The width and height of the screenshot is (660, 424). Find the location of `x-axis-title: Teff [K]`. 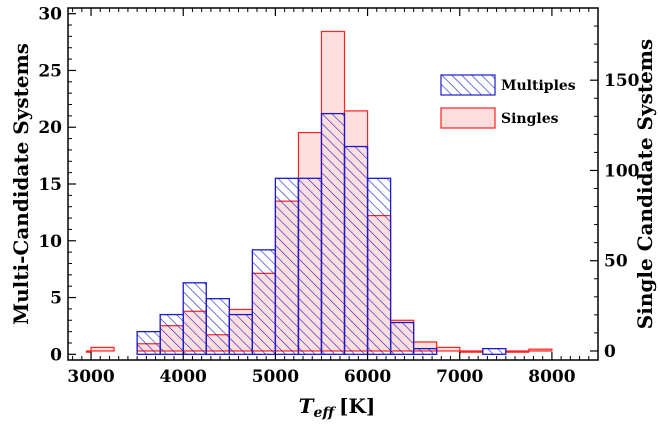

x-axis-title: Teff [K] is located at coordinates (337, 407).